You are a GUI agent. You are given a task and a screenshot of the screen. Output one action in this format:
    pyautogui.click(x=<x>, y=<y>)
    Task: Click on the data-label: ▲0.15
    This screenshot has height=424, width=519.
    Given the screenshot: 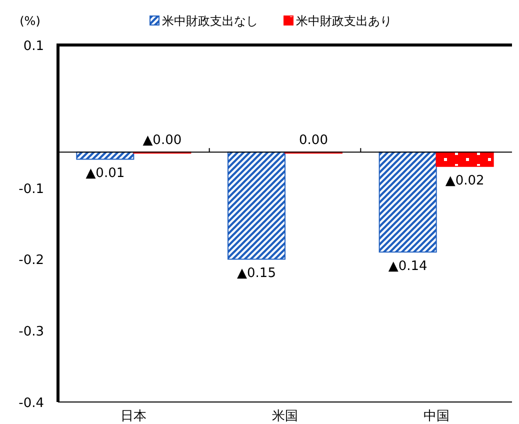 What is the action you would take?
    pyautogui.click(x=256, y=274)
    